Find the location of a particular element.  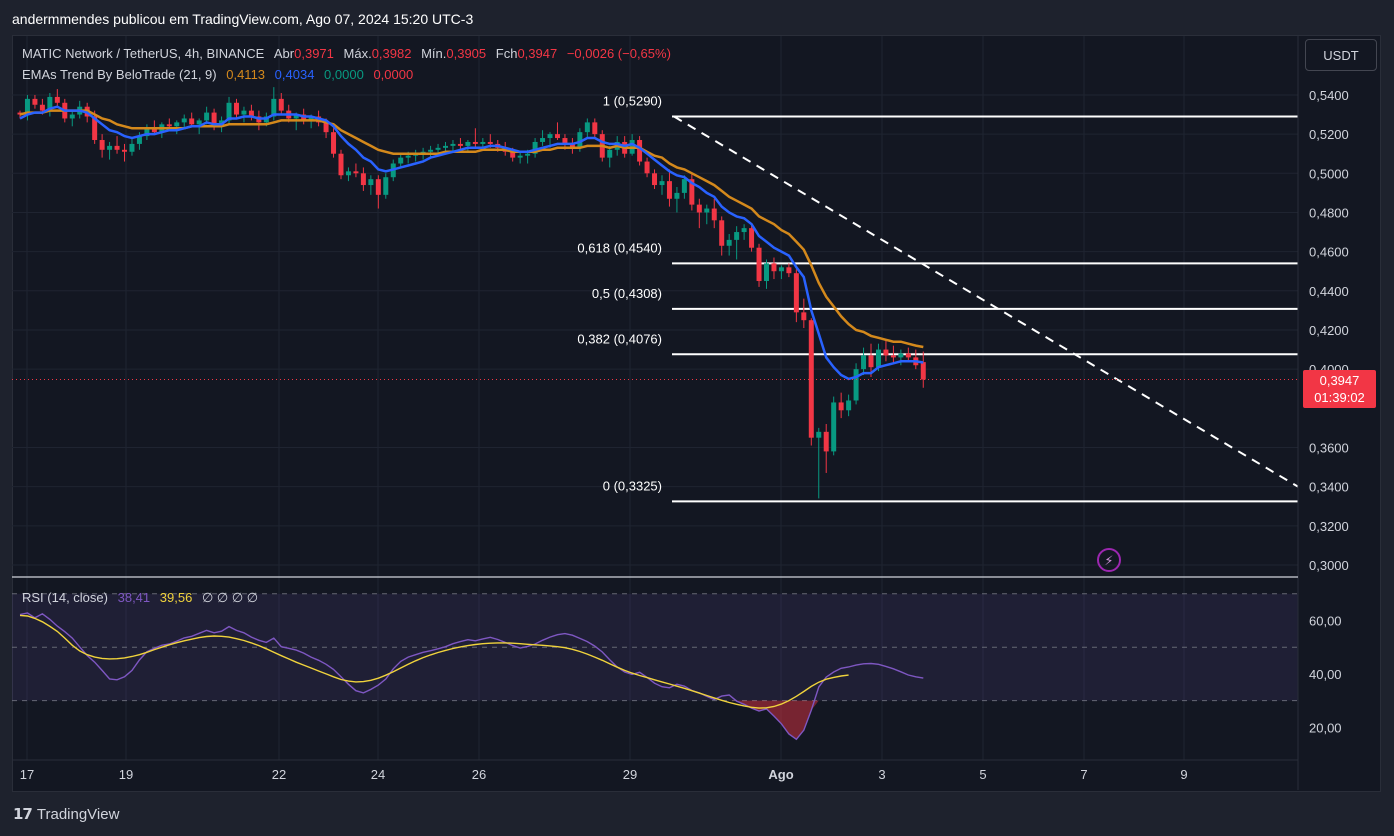

symbol-title: MATIC Network / TetherUS, 4h, BINANCE is located at coordinates (143, 53).